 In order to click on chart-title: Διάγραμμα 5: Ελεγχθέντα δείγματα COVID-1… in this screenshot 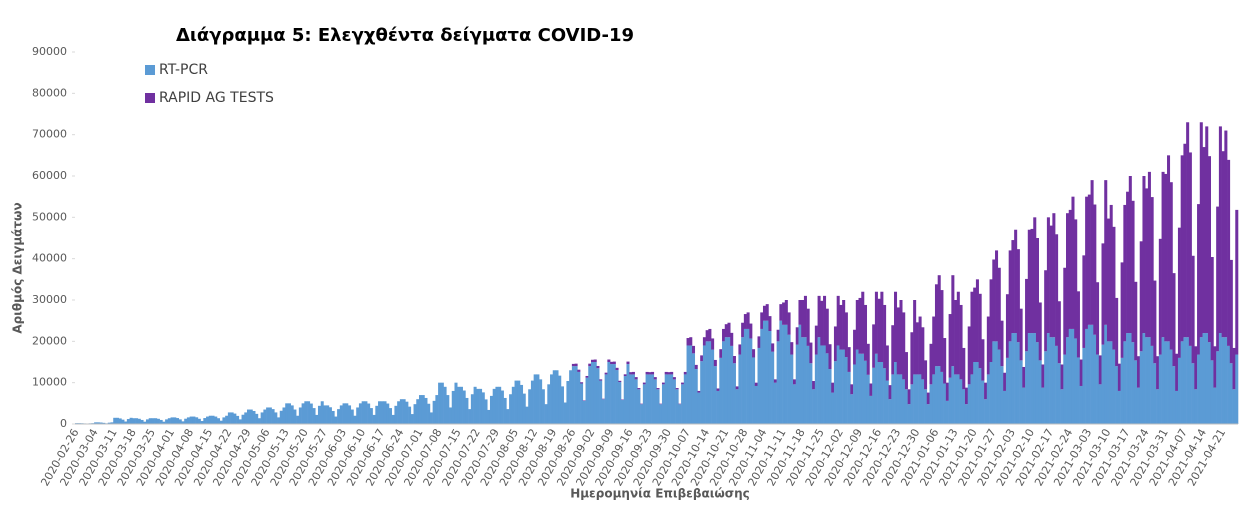, I will do `click(405, 35)`.